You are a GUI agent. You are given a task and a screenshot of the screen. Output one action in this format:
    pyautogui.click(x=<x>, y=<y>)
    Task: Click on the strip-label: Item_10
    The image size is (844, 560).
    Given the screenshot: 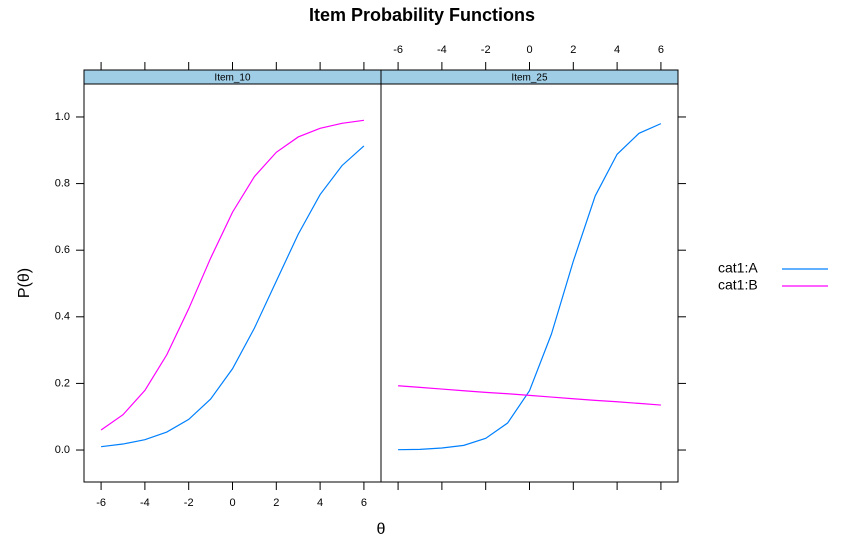 What is the action you would take?
    pyautogui.click(x=232, y=78)
    